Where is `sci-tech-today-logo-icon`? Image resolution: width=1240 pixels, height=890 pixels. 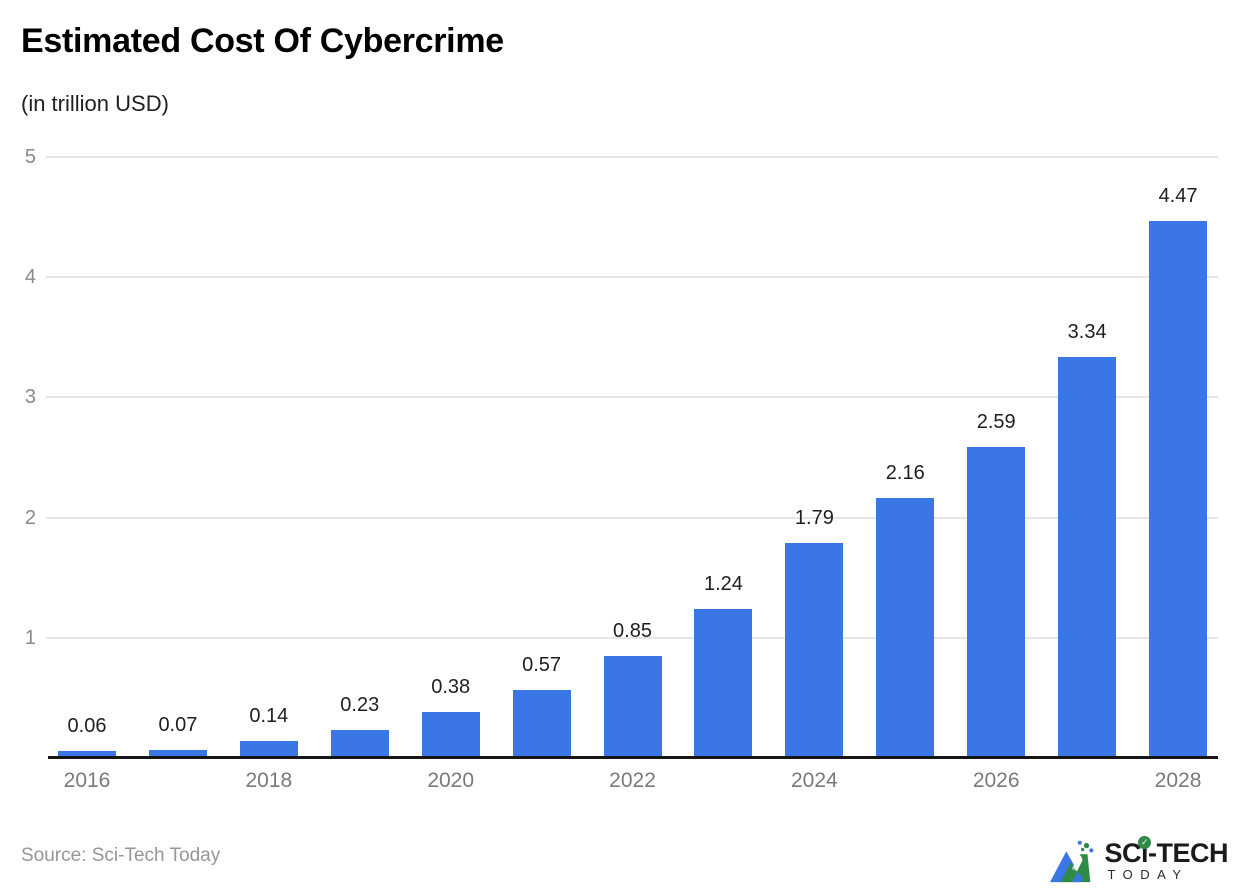 sci-tech-today-logo-icon is located at coordinates (1072, 861).